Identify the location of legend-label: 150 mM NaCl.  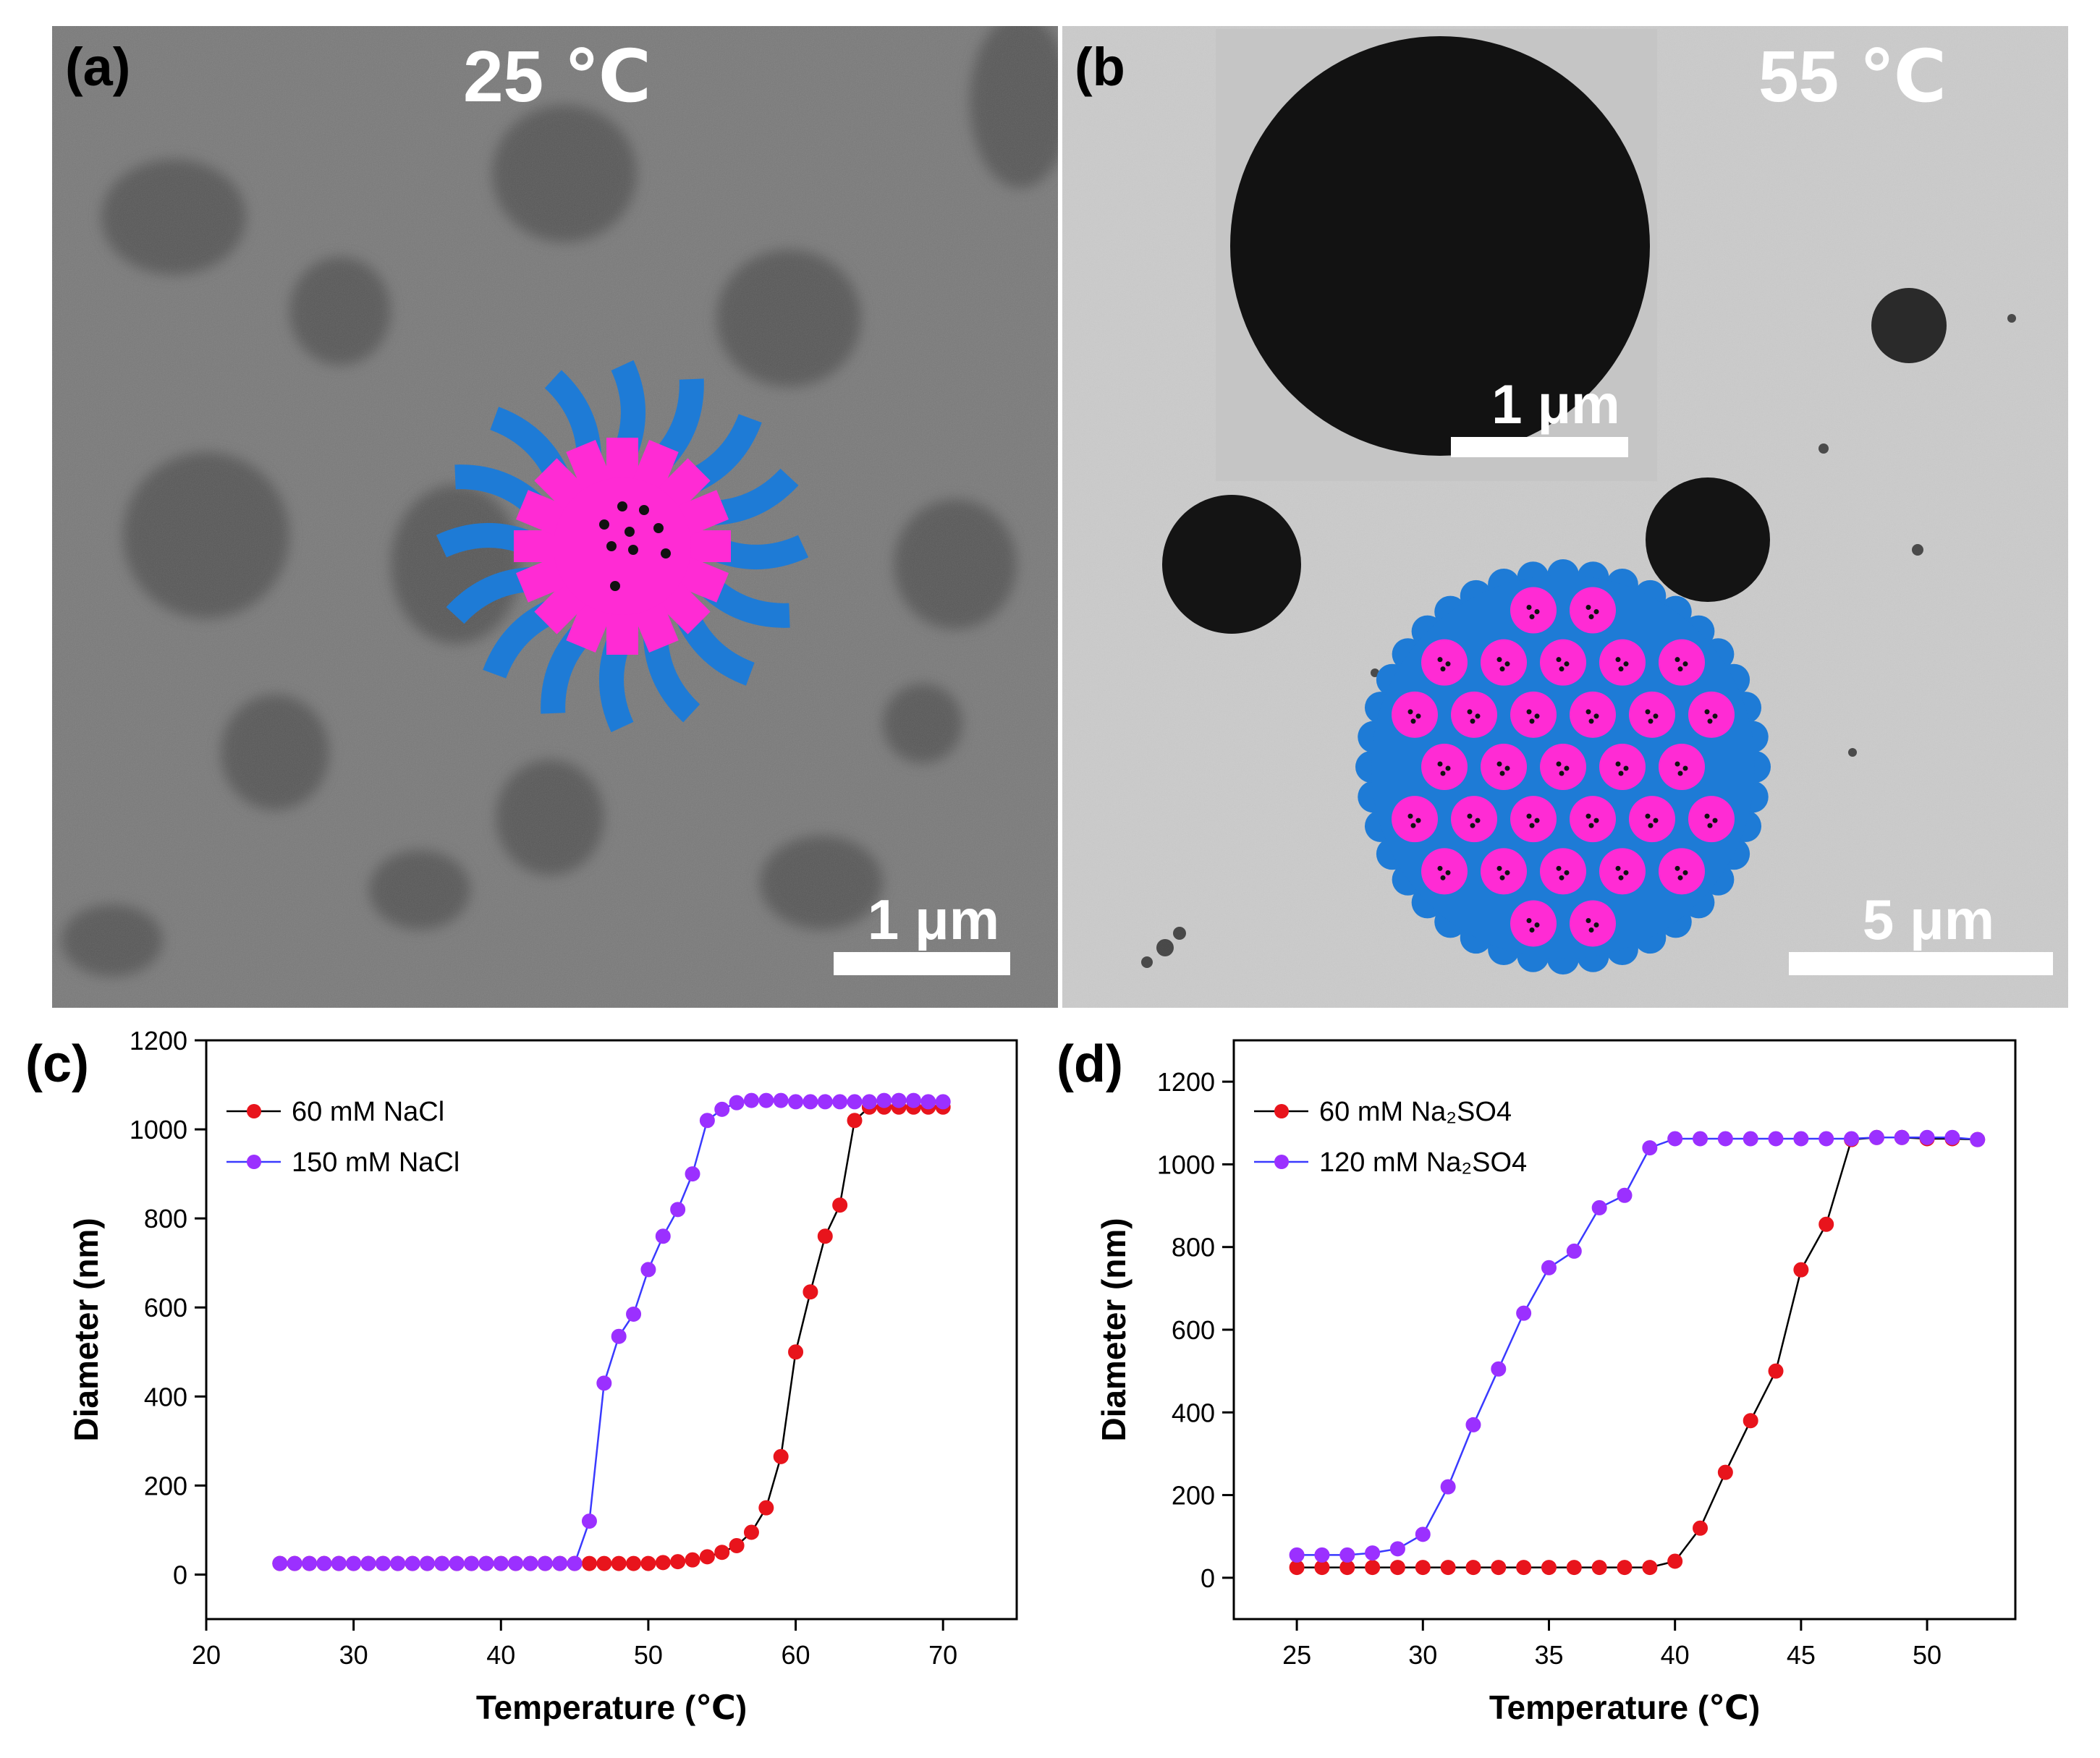
(376, 1162).